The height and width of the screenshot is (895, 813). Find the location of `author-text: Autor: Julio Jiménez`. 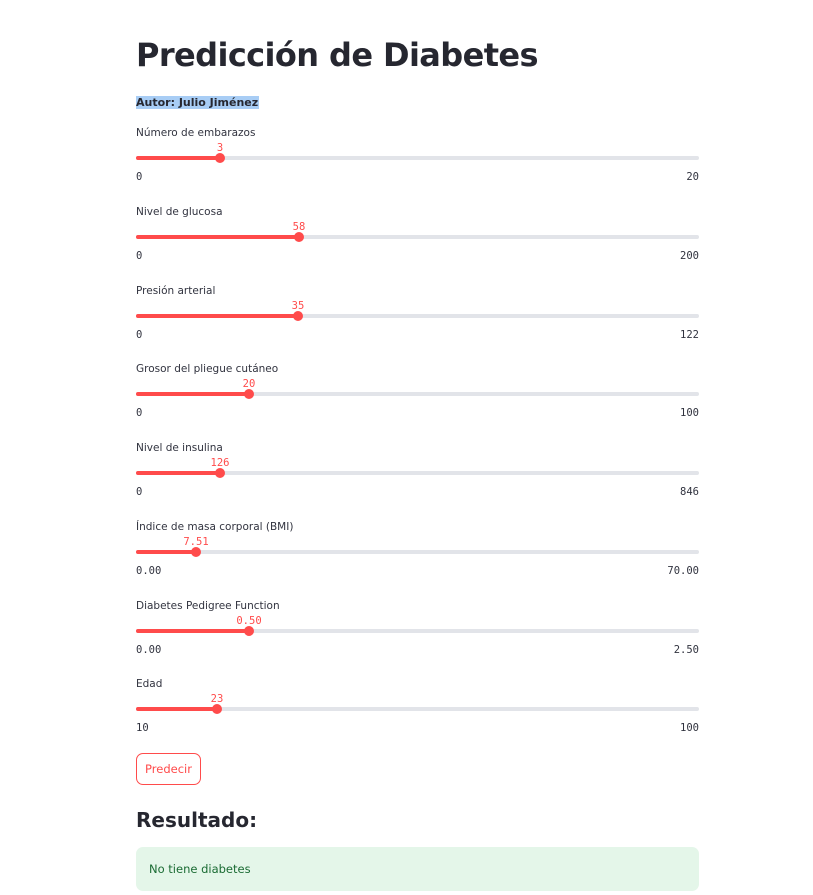

author-text: Autor: Julio Jiménez is located at coordinates (198, 102).